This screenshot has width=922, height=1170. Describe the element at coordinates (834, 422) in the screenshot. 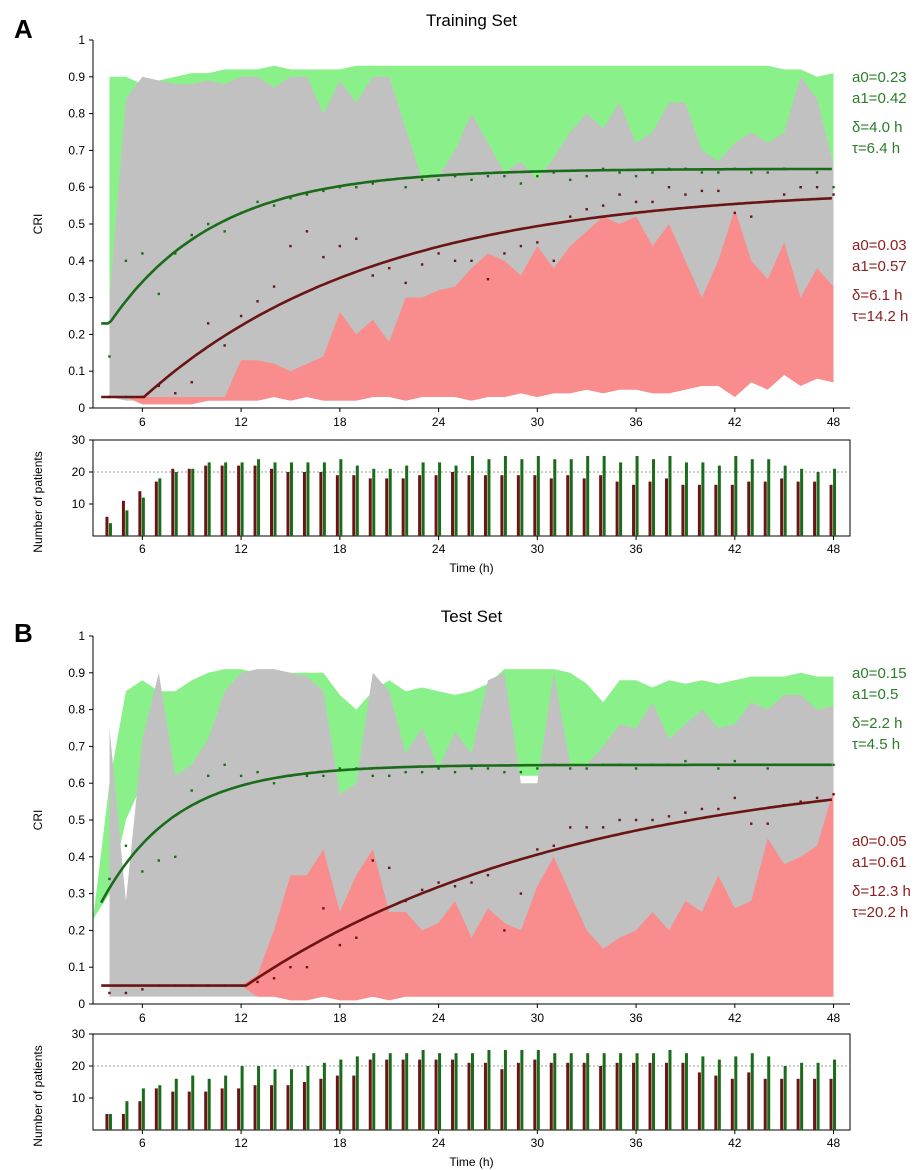

I see `x-tick-label: 48` at that location.